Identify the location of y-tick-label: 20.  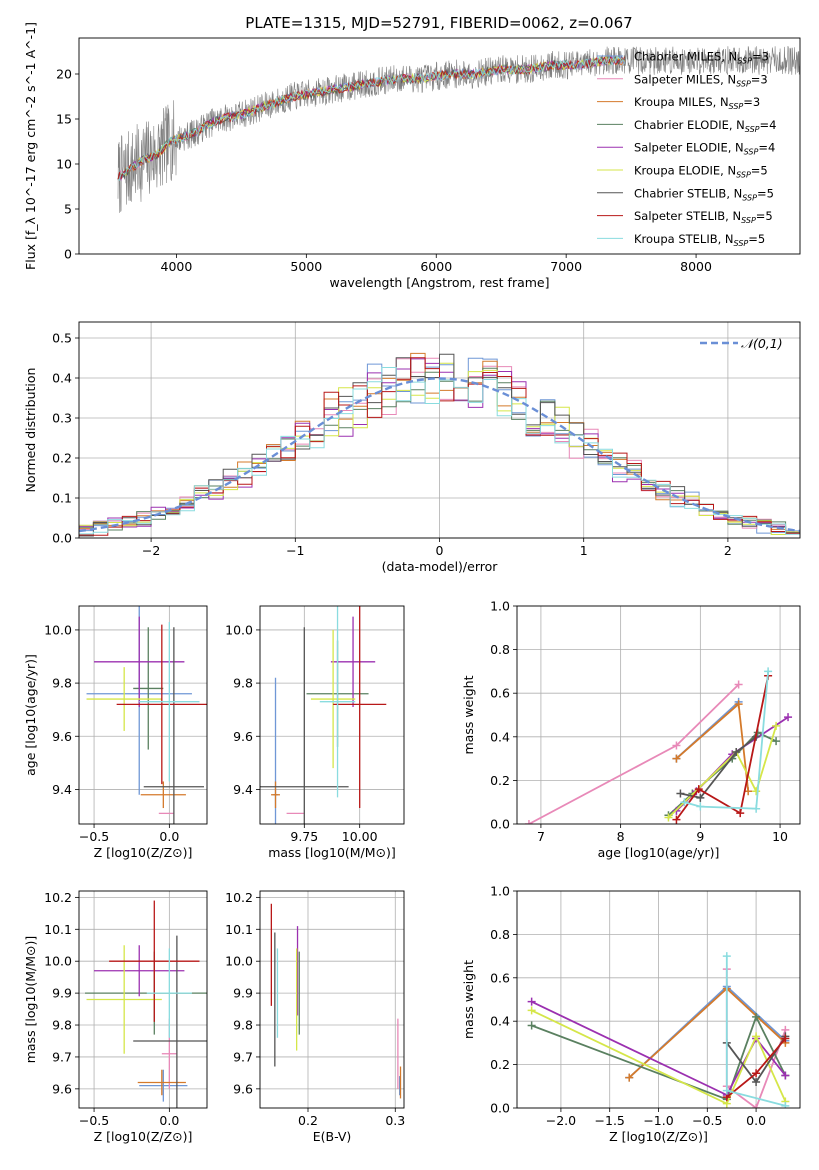
(64, 74).